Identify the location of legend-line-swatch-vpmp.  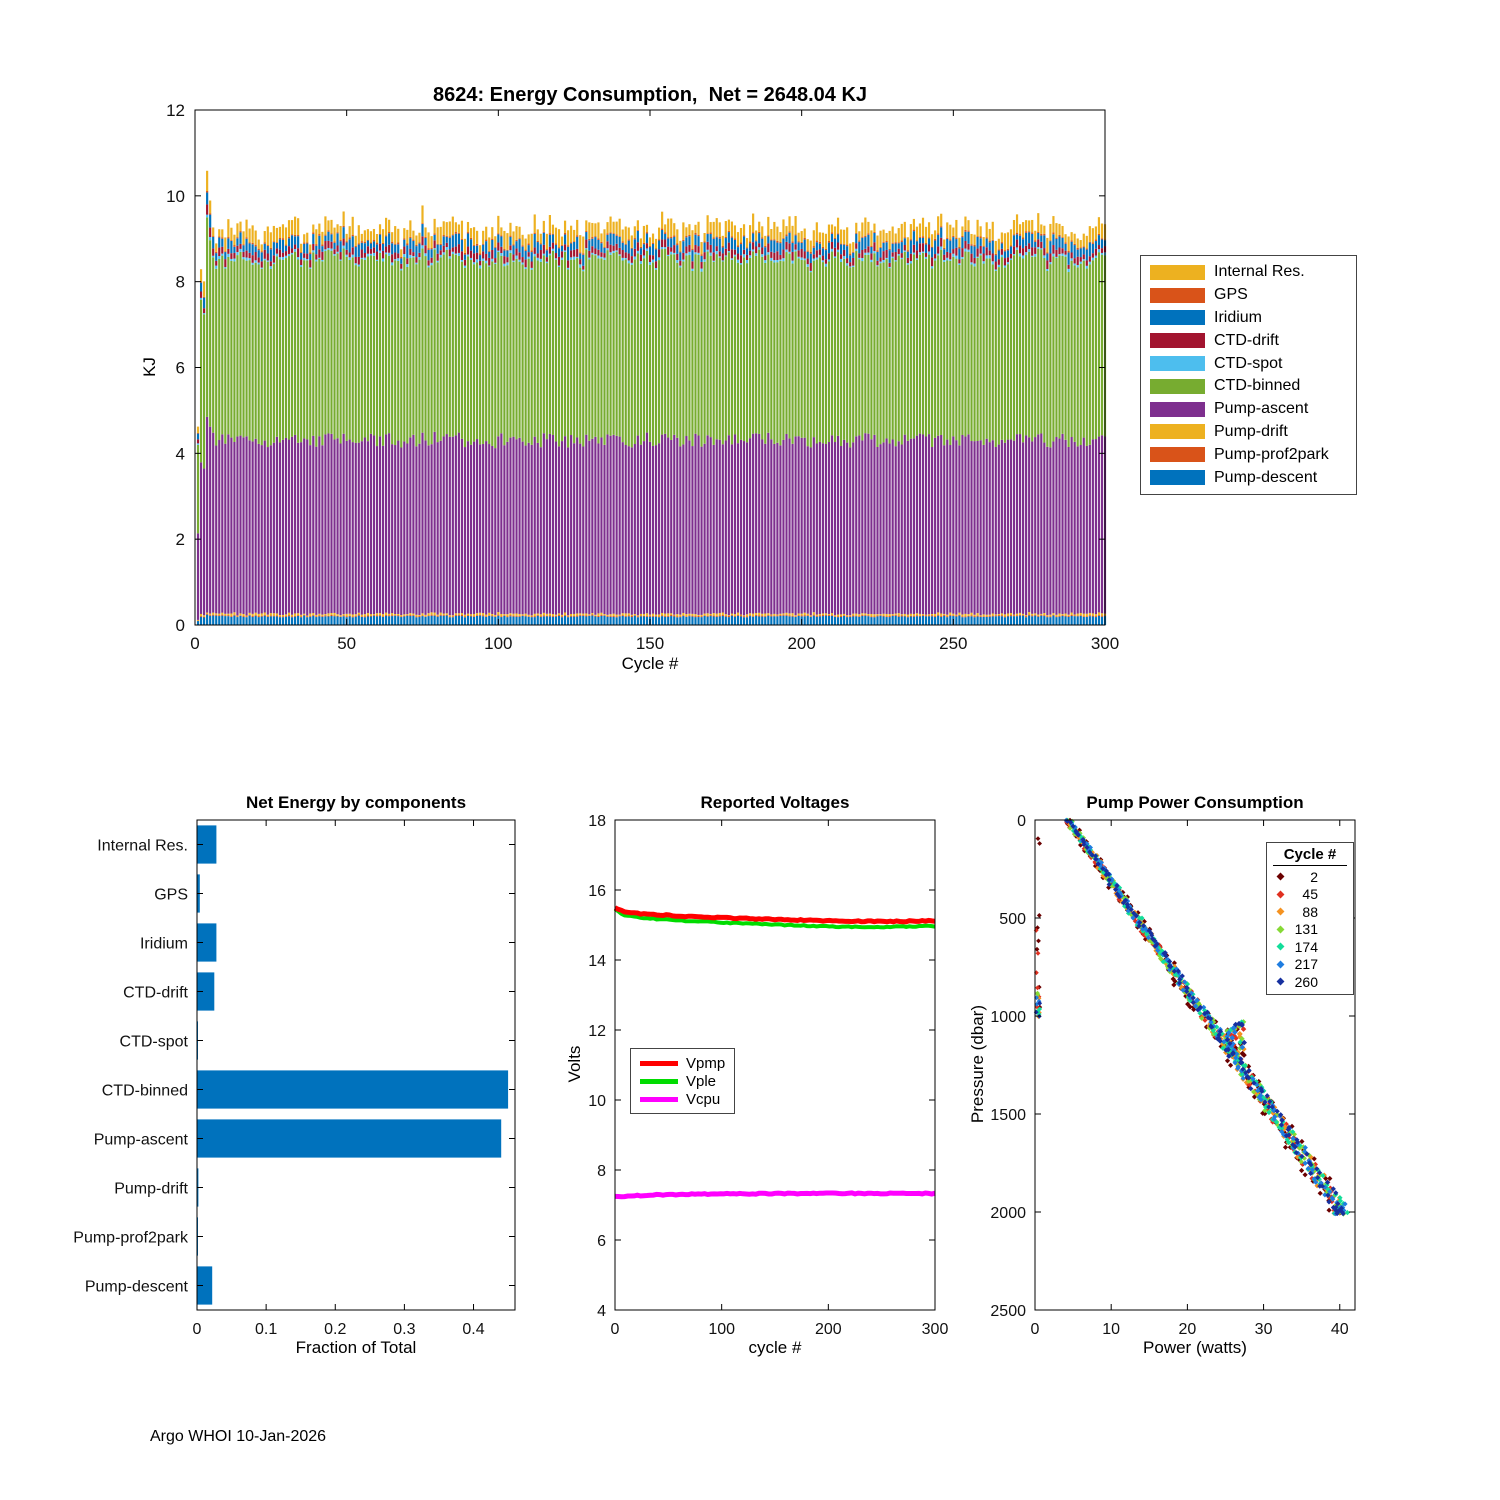
(659, 1063).